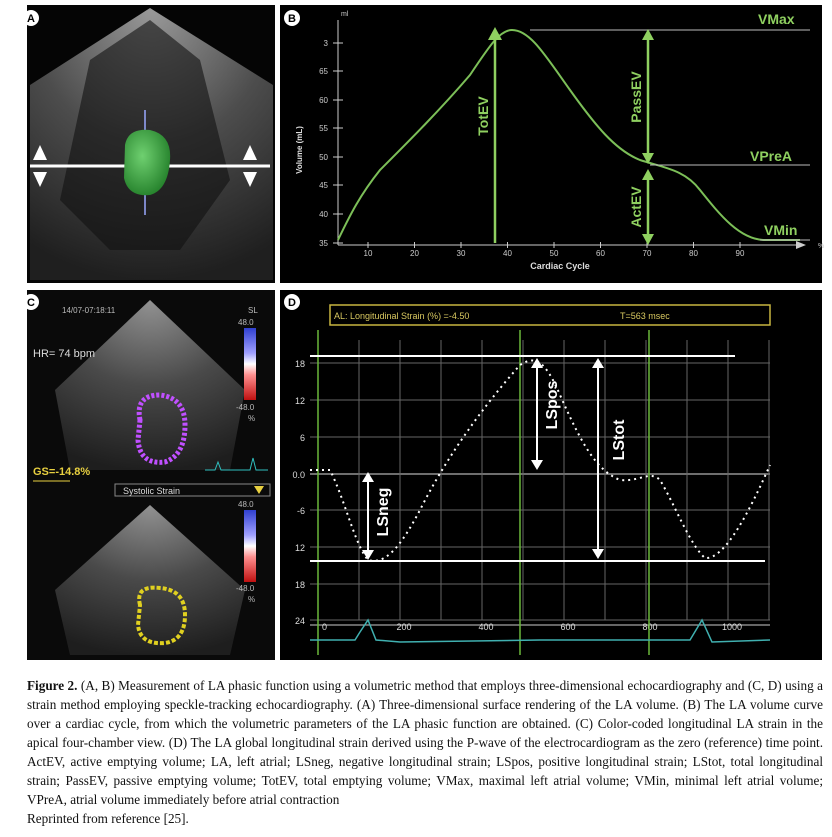  Describe the element at coordinates (780, 230) in the screenshot. I see `annotation: VMin` at that location.